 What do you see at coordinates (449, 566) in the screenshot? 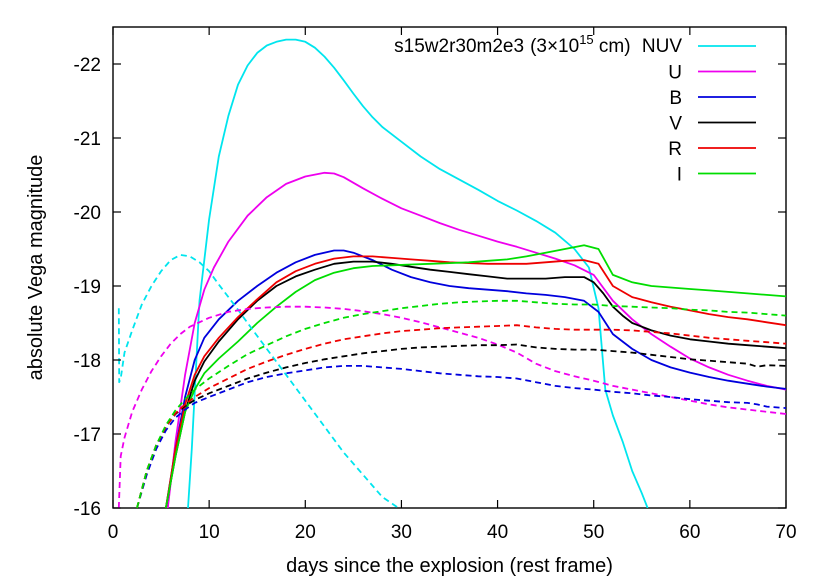
I see `x-axis-label: days since the explosion (rest frame)` at bounding box center [449, 566].